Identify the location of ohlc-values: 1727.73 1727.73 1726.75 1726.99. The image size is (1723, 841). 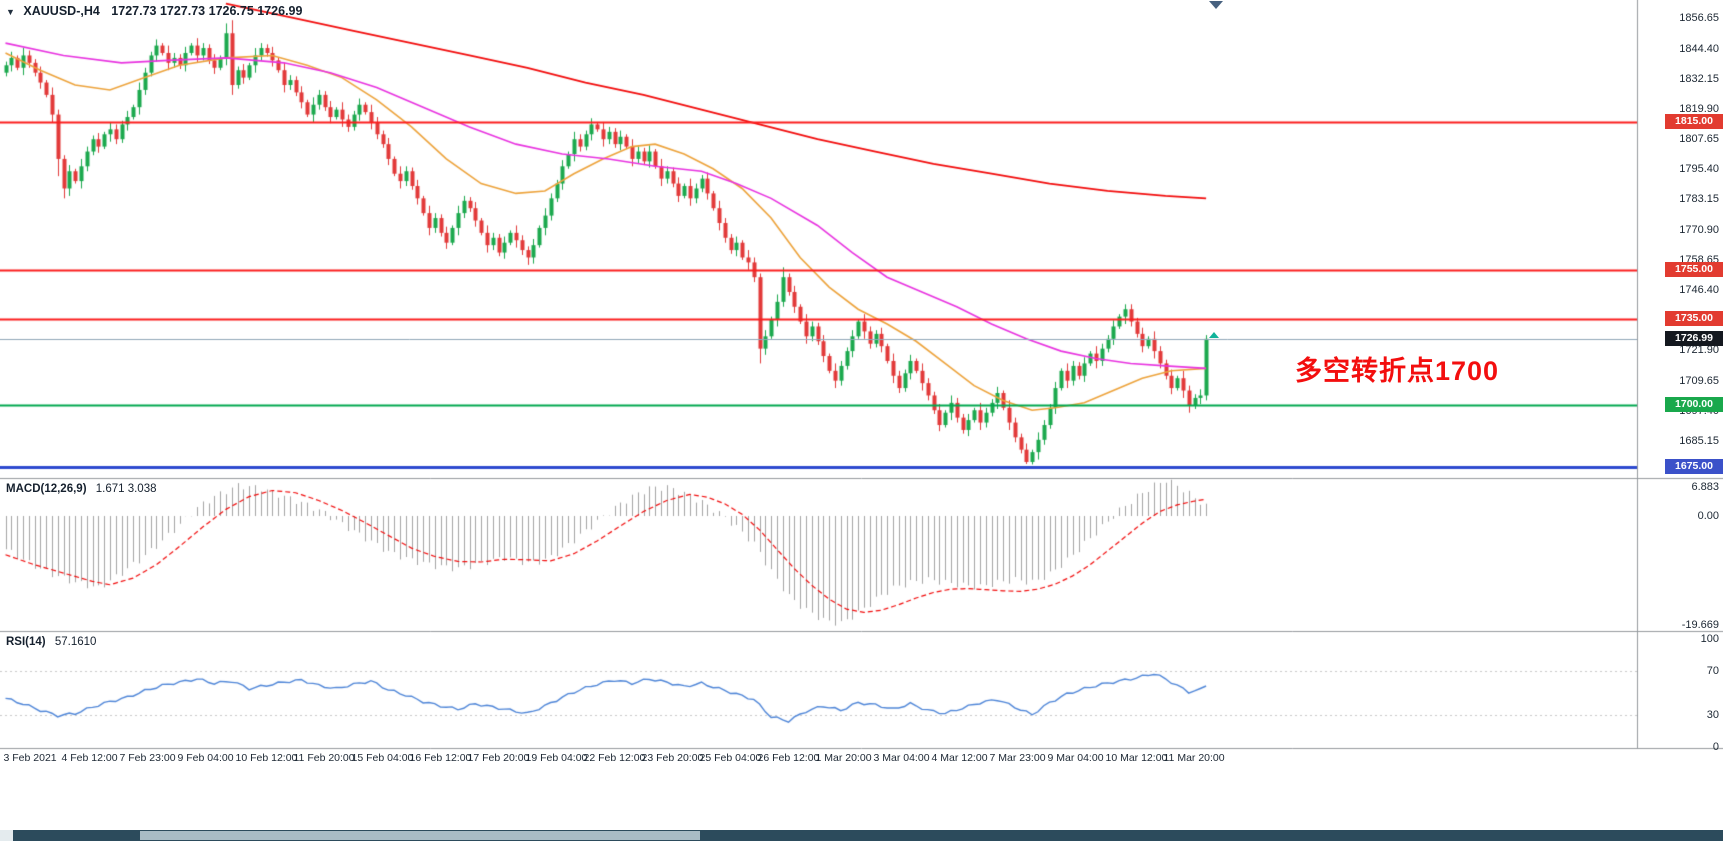
(207, 11).